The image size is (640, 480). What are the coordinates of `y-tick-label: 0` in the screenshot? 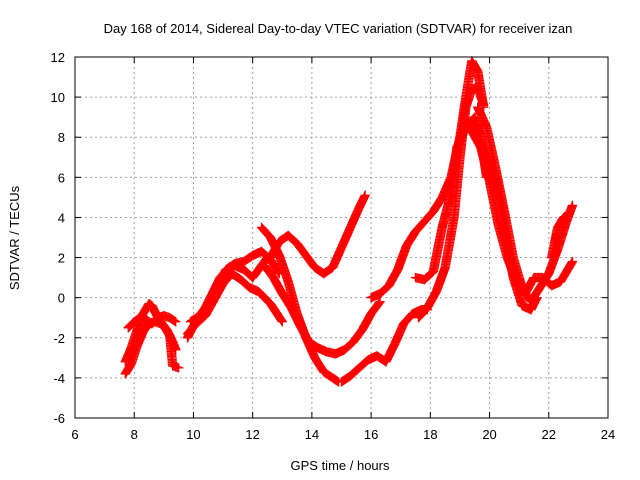 It's located at (61, 298).